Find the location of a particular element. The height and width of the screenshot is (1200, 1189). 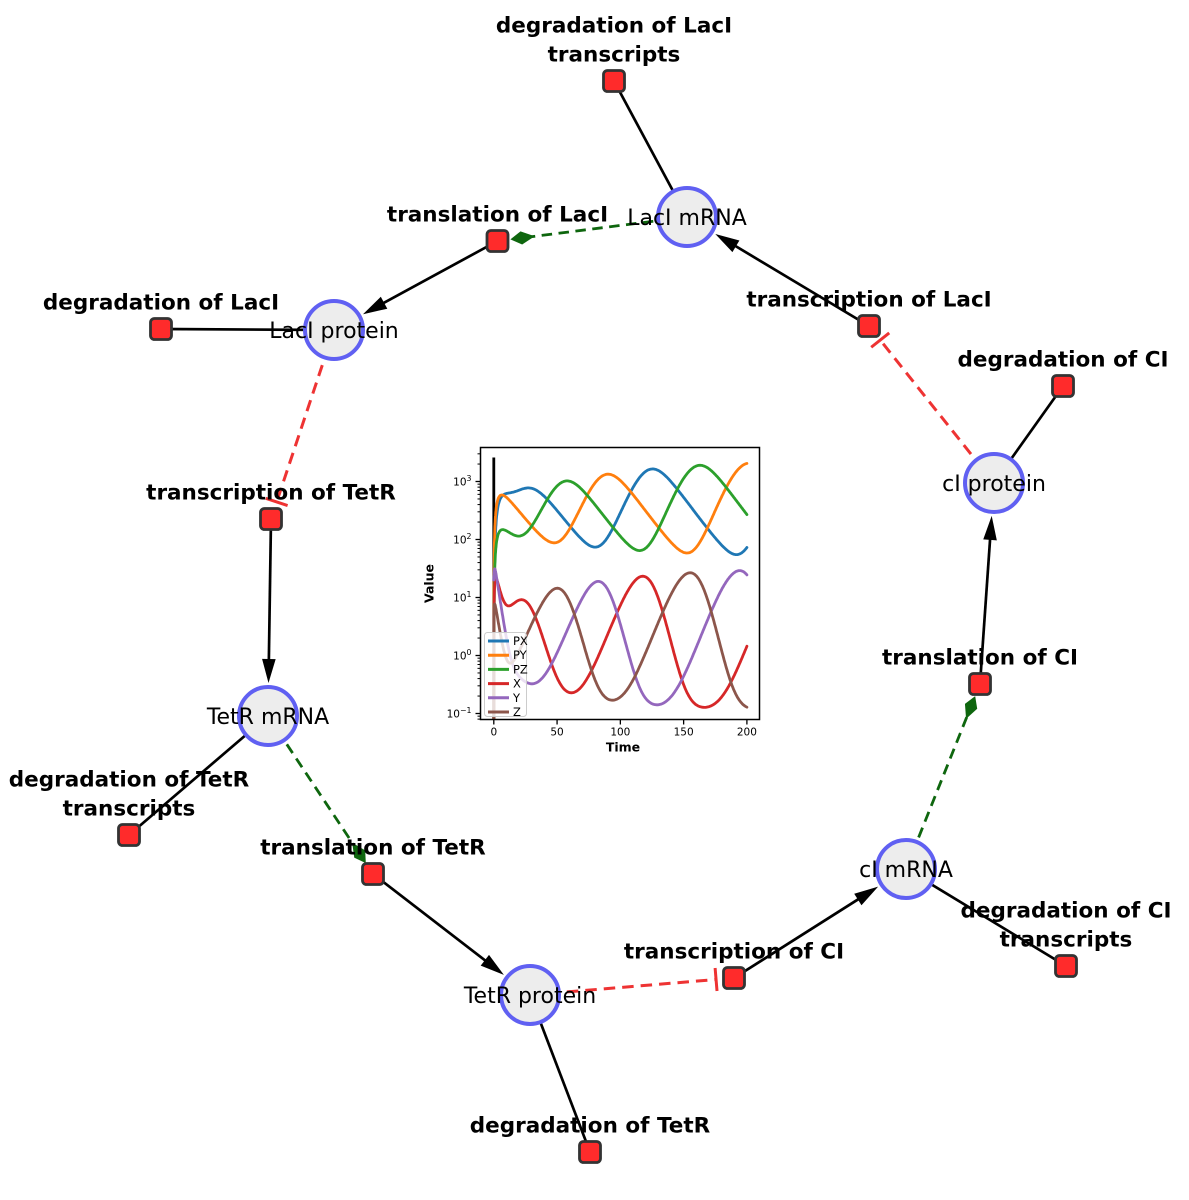

reaction-label-translation_tetr: translation of TetR is located at coordinates (373, 848).